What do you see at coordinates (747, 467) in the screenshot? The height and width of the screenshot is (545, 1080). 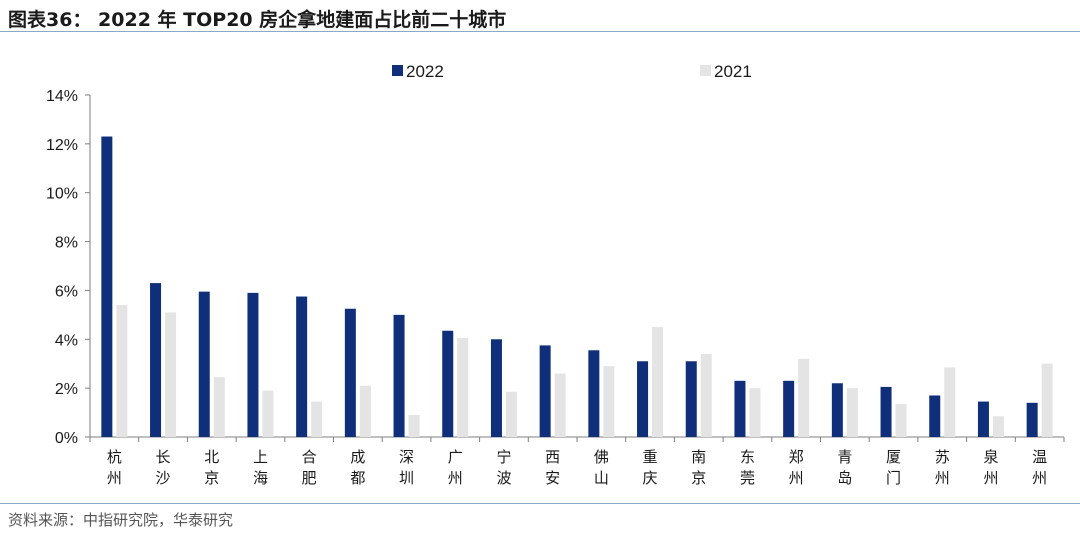 I see `x-tick-label: 东莞` at bounding box center [747, 467].